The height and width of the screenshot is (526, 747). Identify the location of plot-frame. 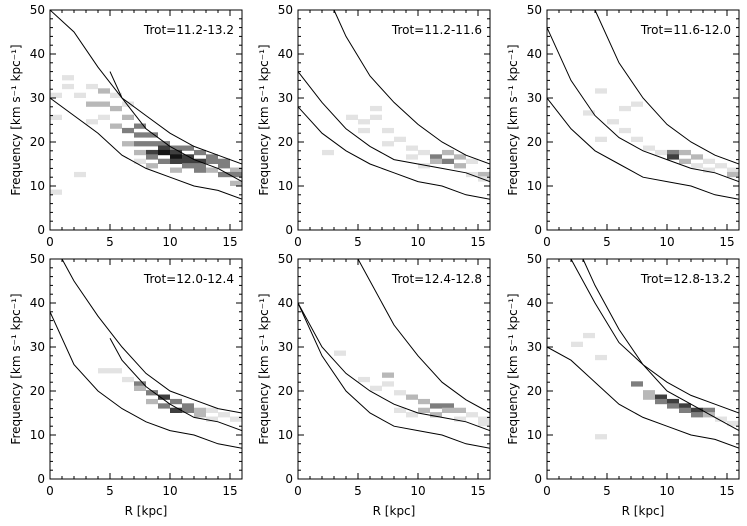
(643, 120).